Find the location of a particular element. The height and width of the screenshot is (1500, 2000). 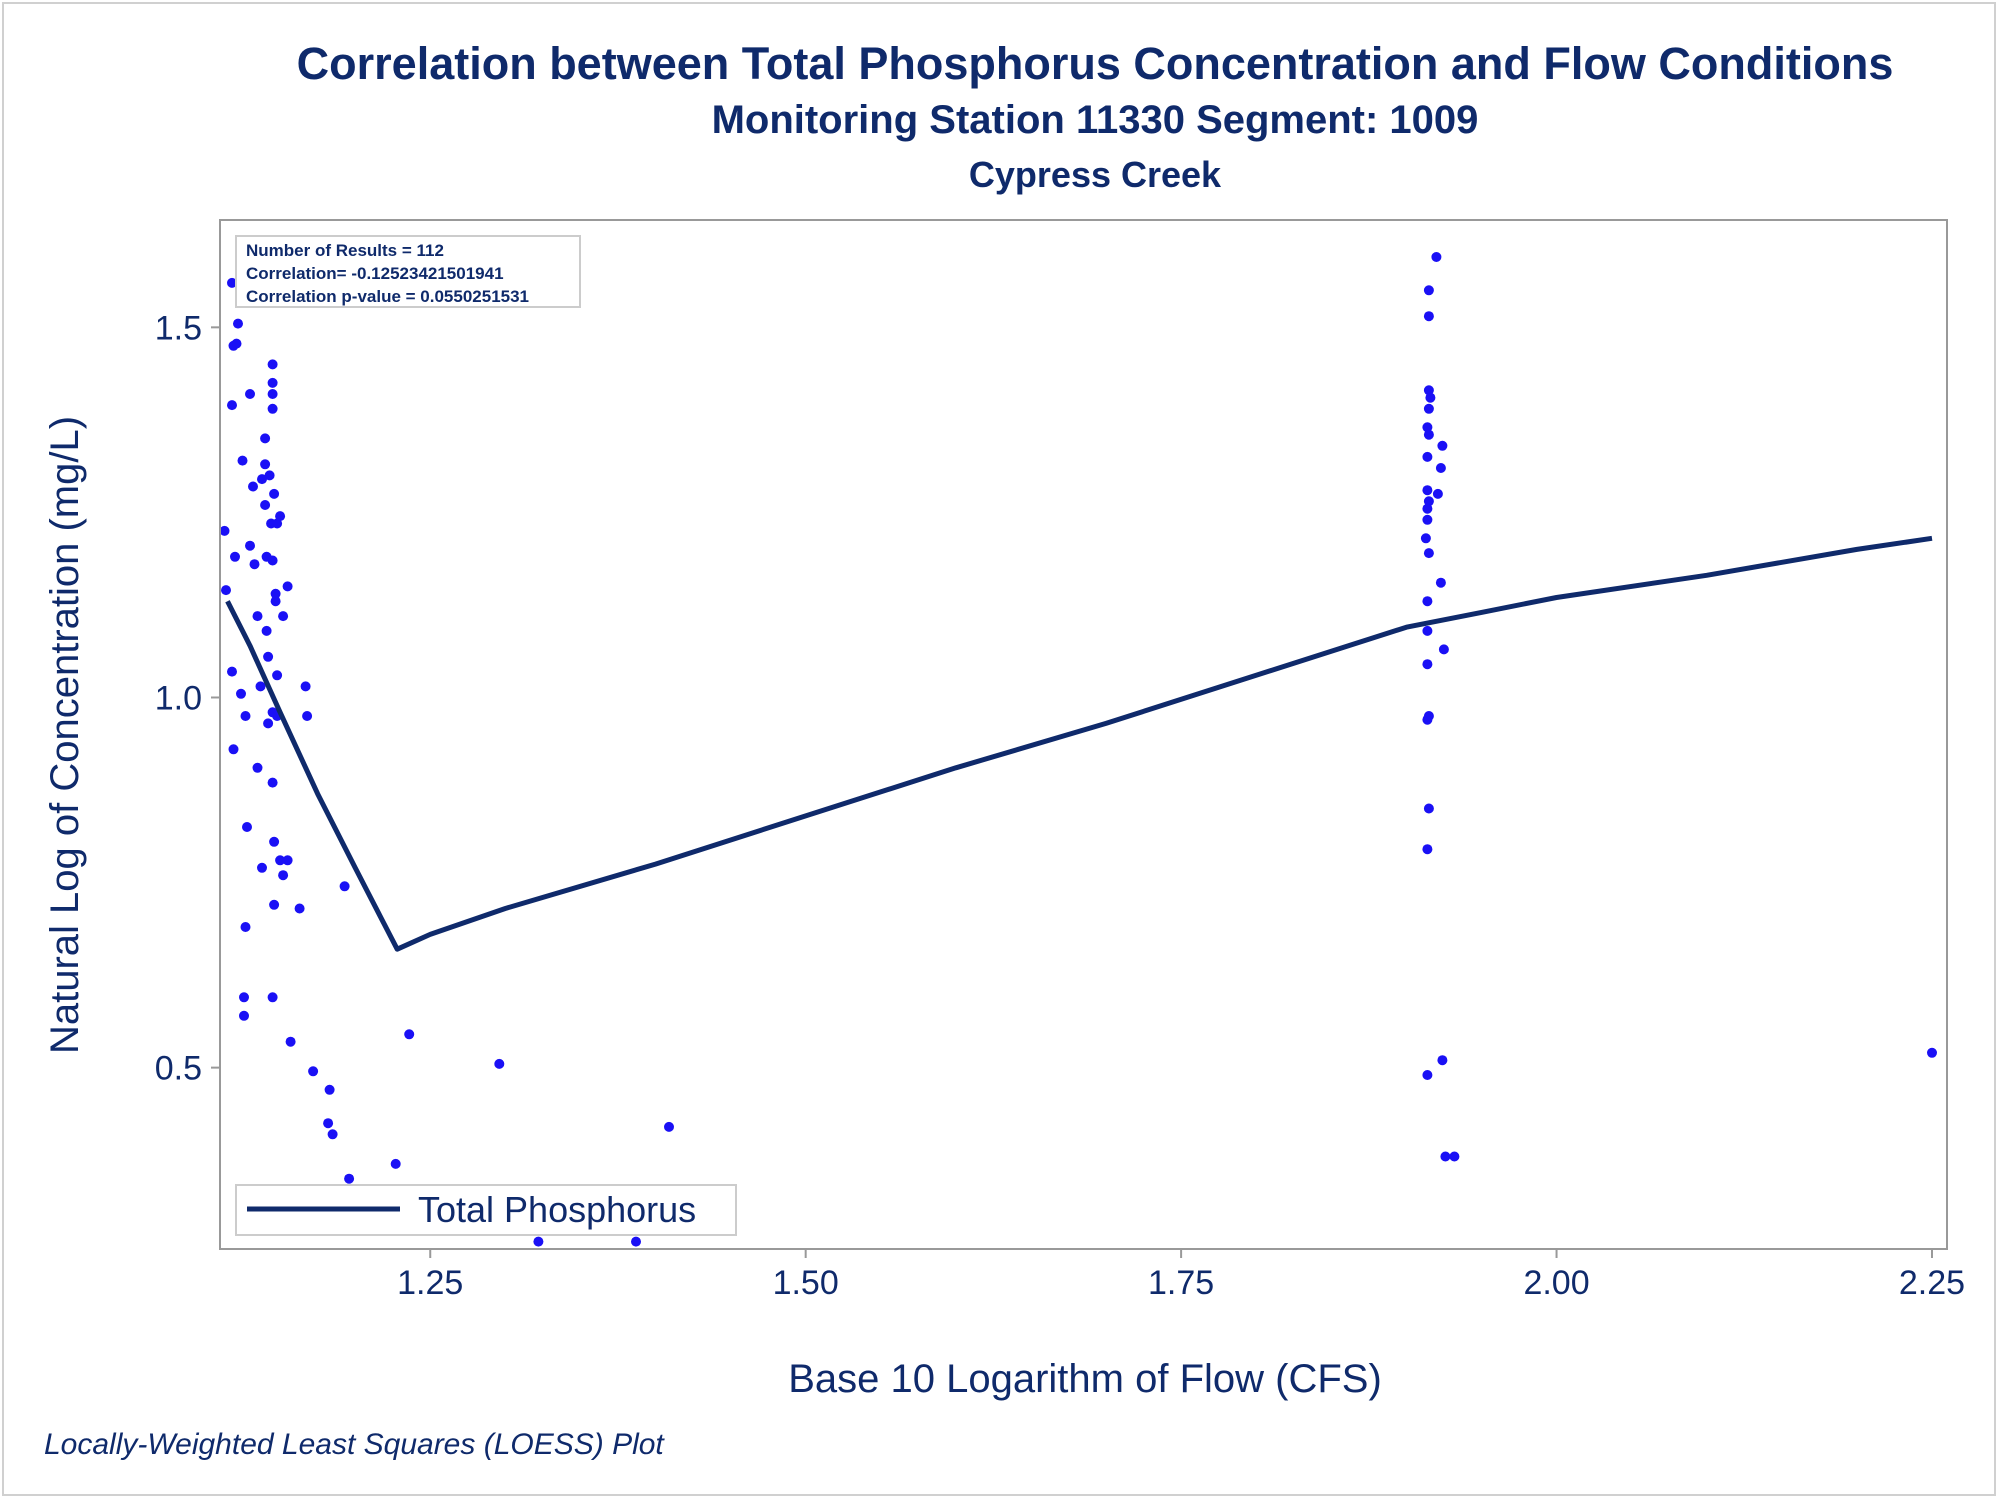

y-tick-label: 1.5 is located at coordinates (178, 328).